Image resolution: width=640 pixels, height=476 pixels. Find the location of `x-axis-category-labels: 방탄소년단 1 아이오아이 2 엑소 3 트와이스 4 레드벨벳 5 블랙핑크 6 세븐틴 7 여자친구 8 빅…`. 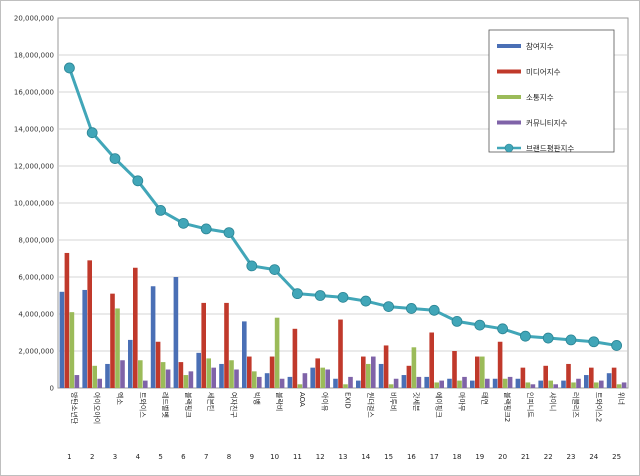

x-axis-category-labels: 방탄소년단 1 아이오아이 2 엑소 3 트와이스 4 레드벨벳 5 블랙핑크 6 세븐틴 7 여자친구 8 빅… is located at coordinates (346, 426).